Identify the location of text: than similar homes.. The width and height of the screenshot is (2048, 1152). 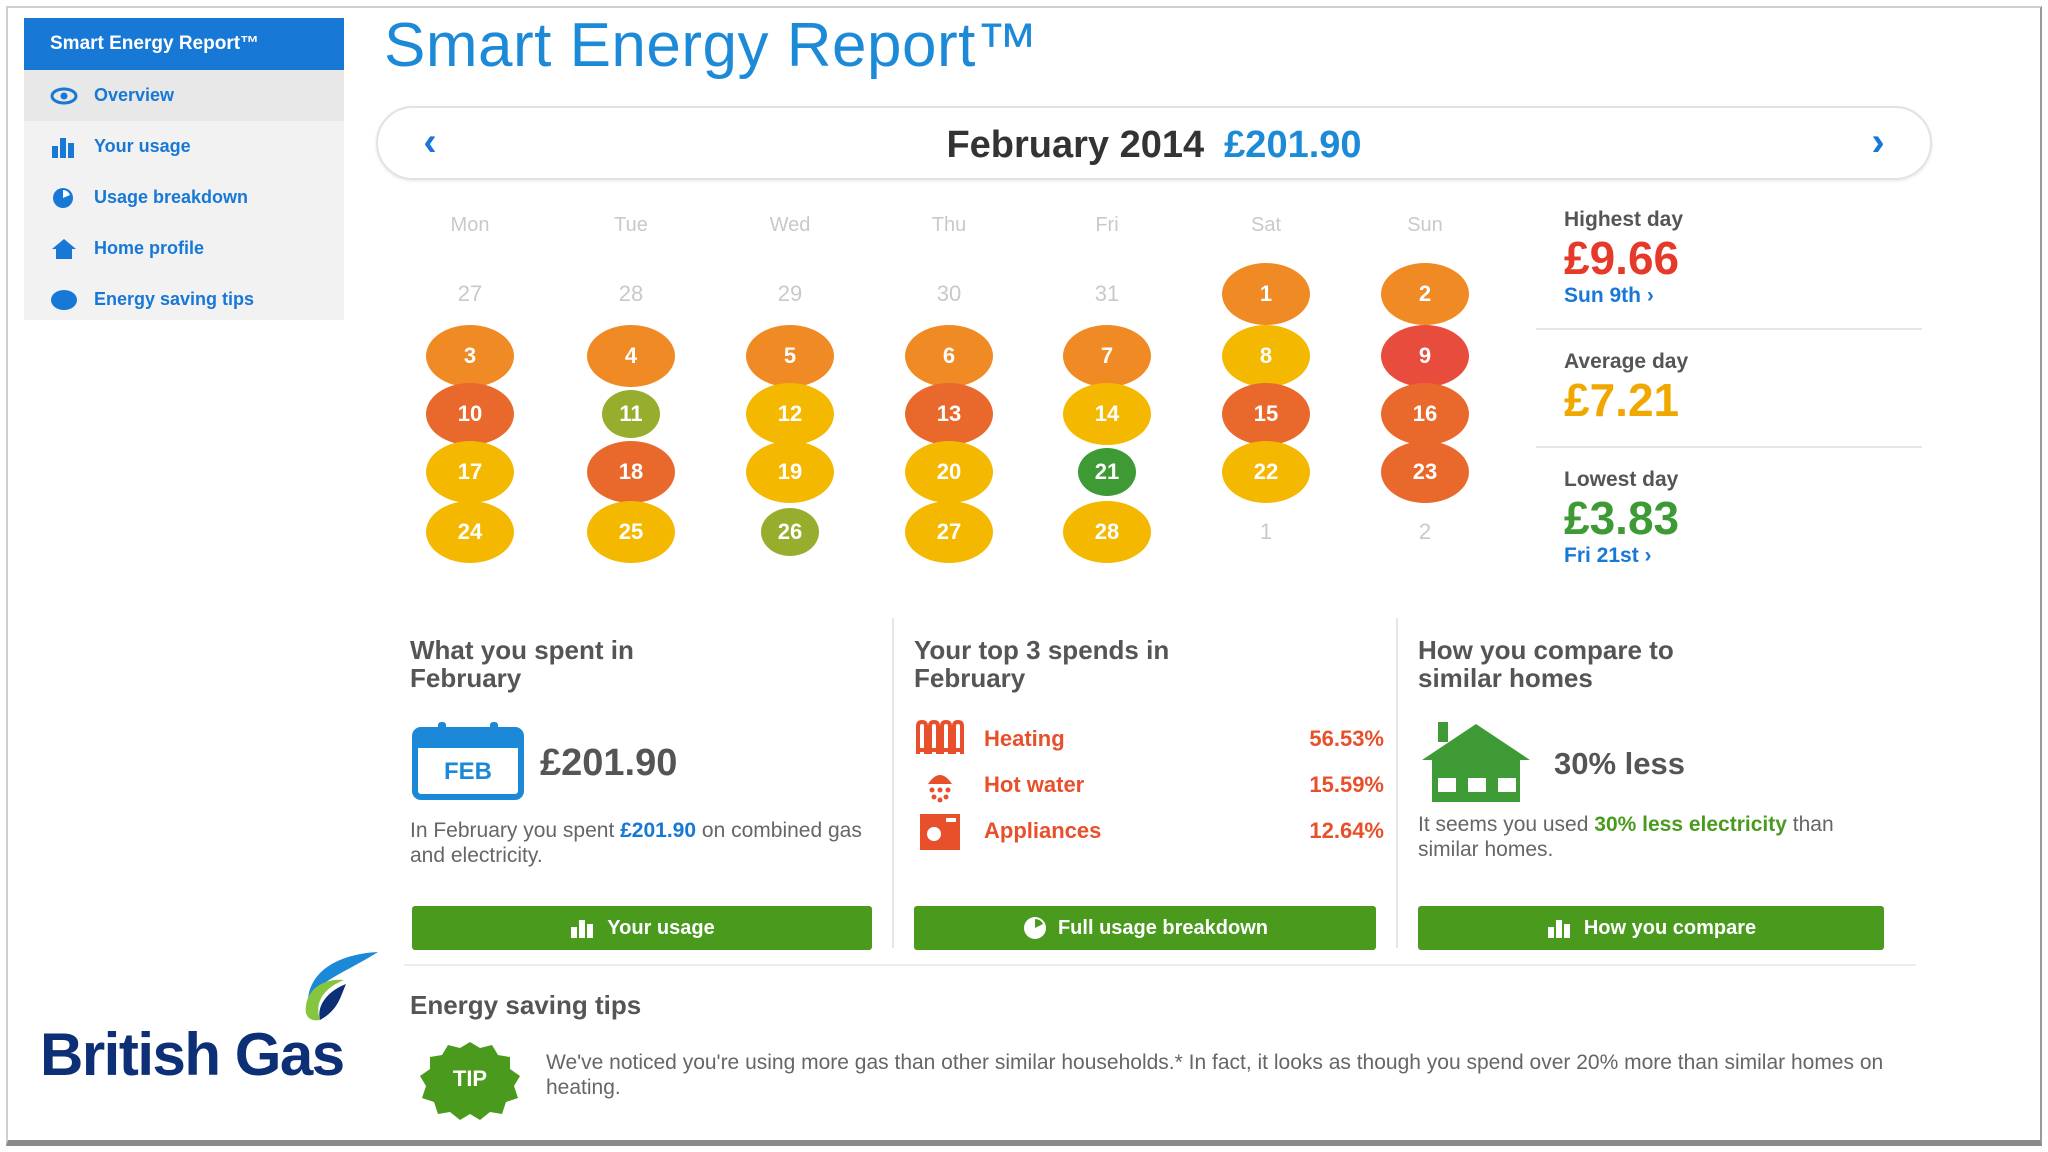
(1626, 837).